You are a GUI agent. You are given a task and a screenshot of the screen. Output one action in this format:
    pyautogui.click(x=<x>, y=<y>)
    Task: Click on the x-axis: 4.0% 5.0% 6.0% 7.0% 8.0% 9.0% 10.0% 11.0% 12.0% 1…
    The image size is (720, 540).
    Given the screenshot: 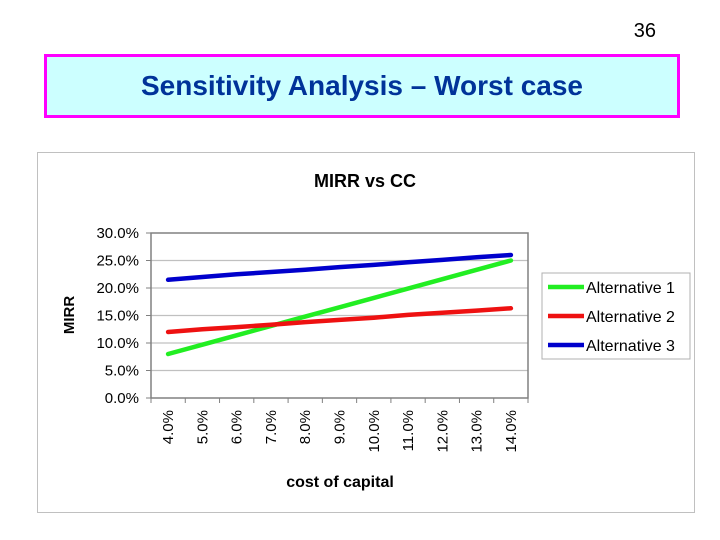 What is the action you would take?
    pyautogui.click(x=339, y=425)
    